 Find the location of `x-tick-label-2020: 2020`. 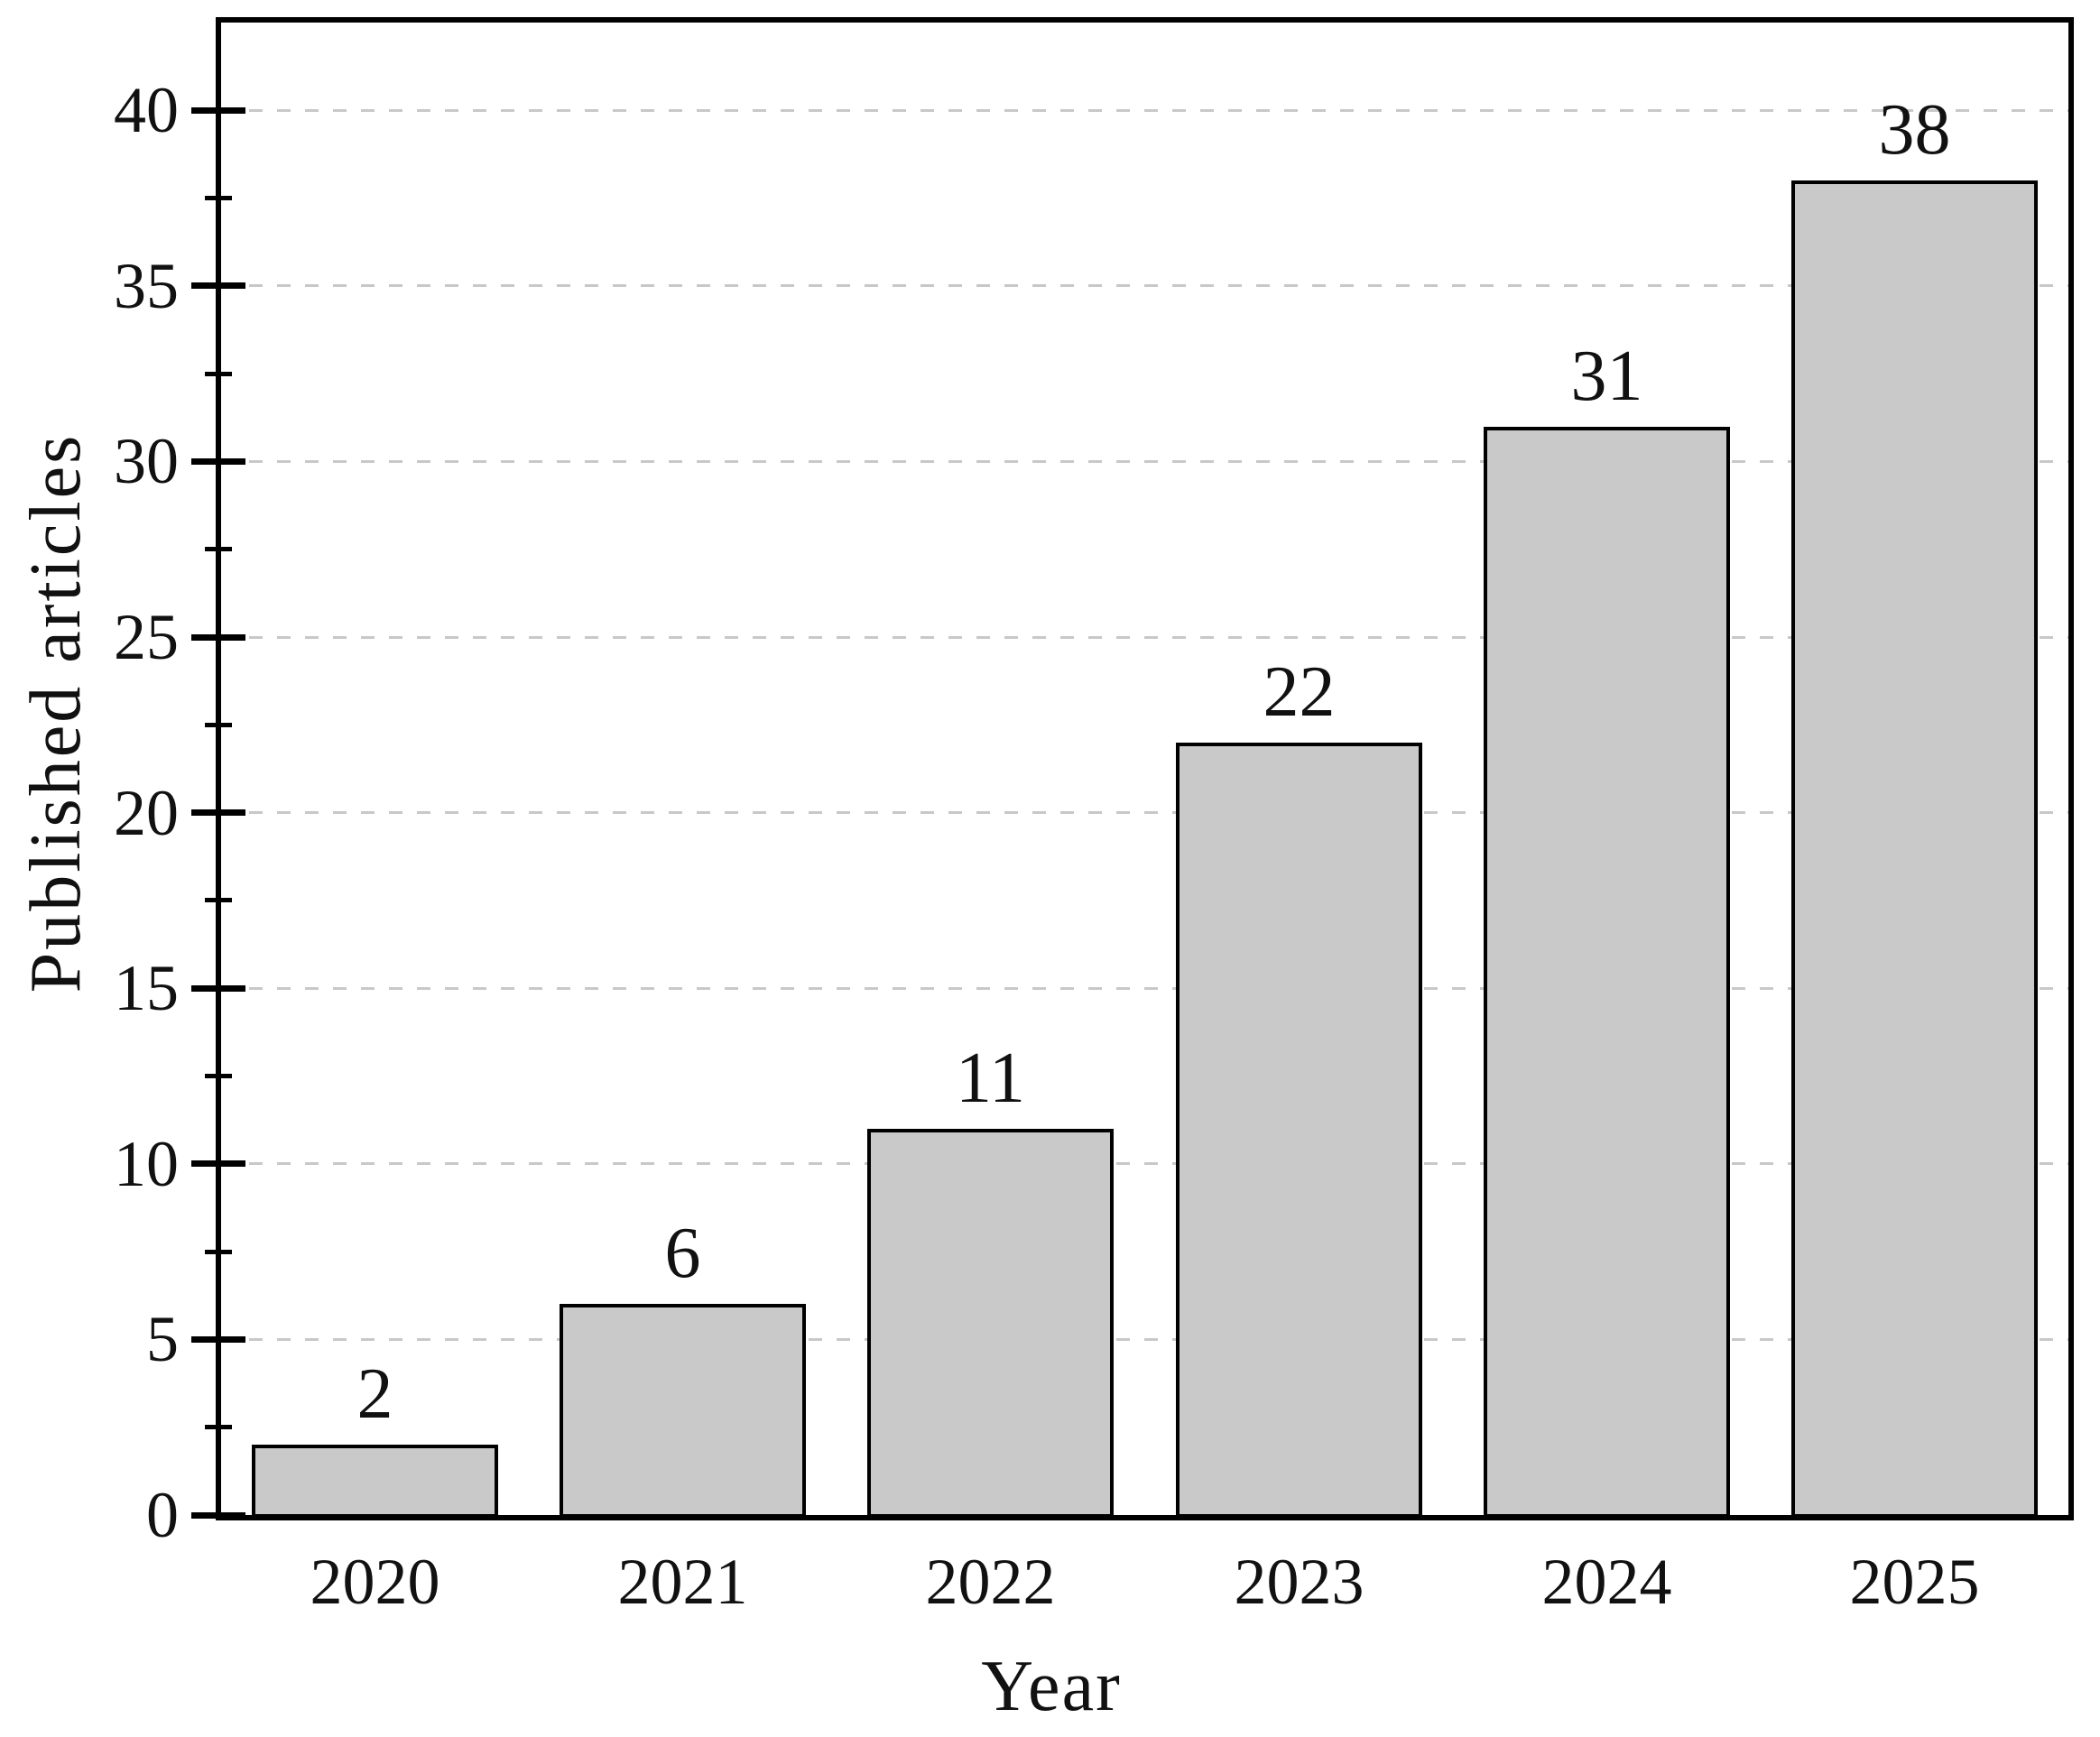

x-tick-label-2020: 2020 is located at coordinates (375, 1582).